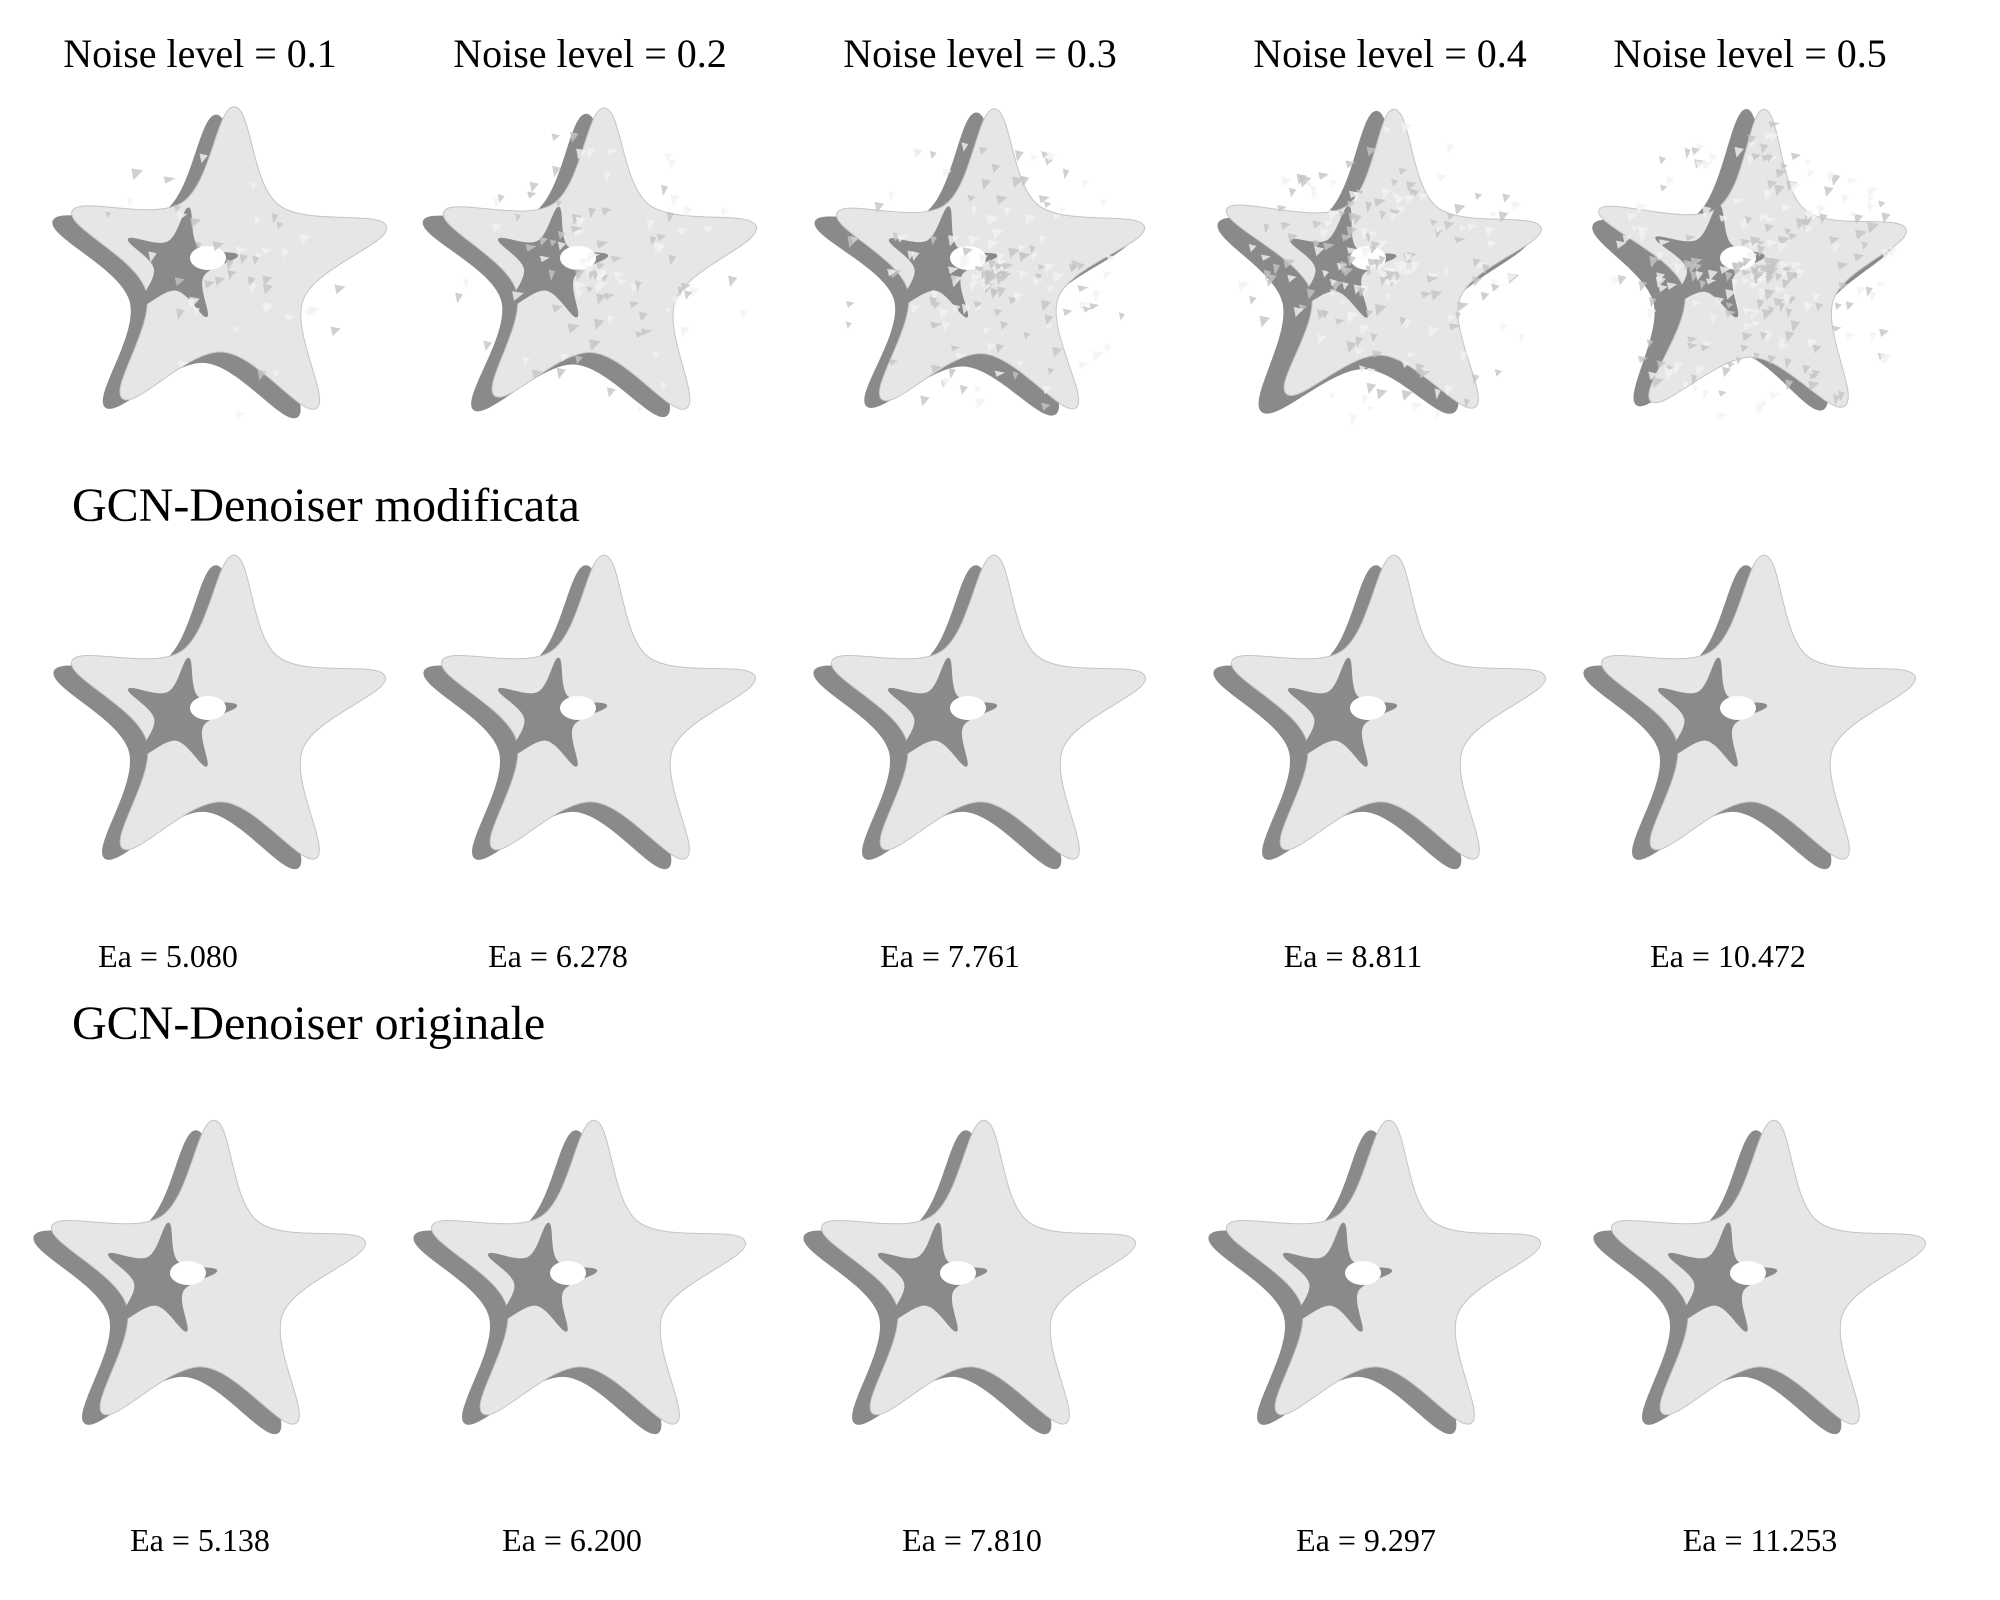 This screenshot has height=1600, width=2000. Describe the element at coordinates (200, 1540) in the screenshot. I see `ea-original-1: Ea = 5.138` at that location.